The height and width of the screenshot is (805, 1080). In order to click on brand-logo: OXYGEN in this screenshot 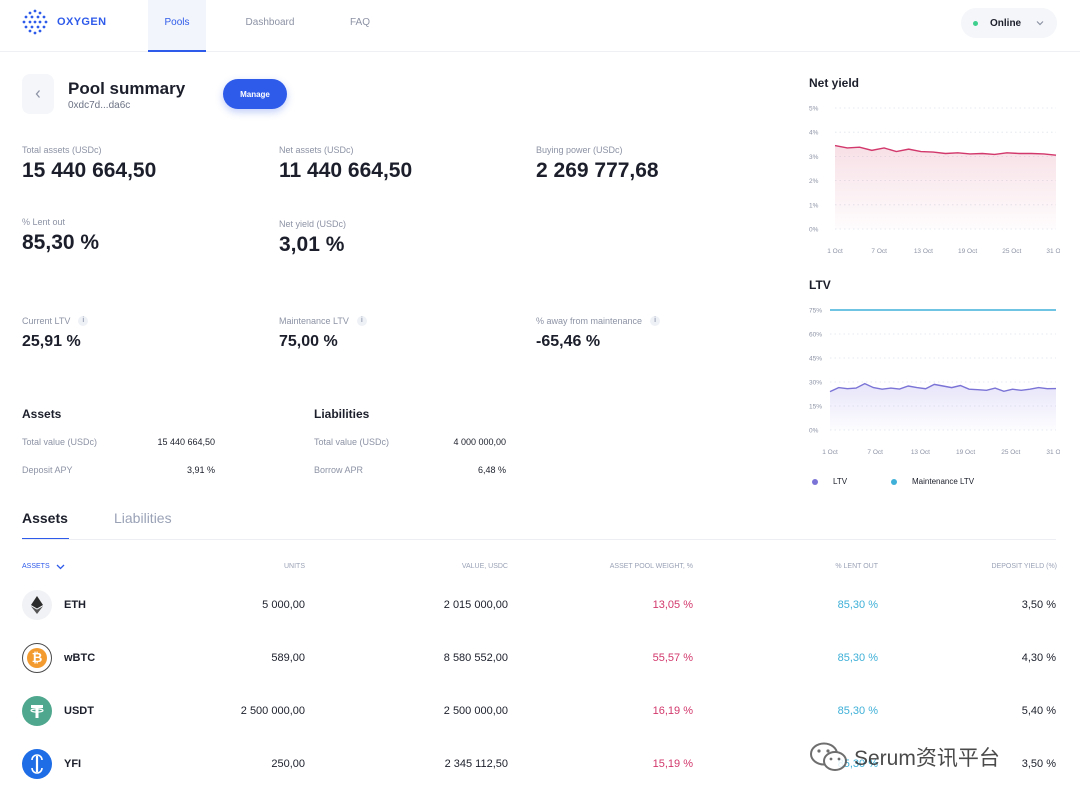, I will do `click(64, 22)`.